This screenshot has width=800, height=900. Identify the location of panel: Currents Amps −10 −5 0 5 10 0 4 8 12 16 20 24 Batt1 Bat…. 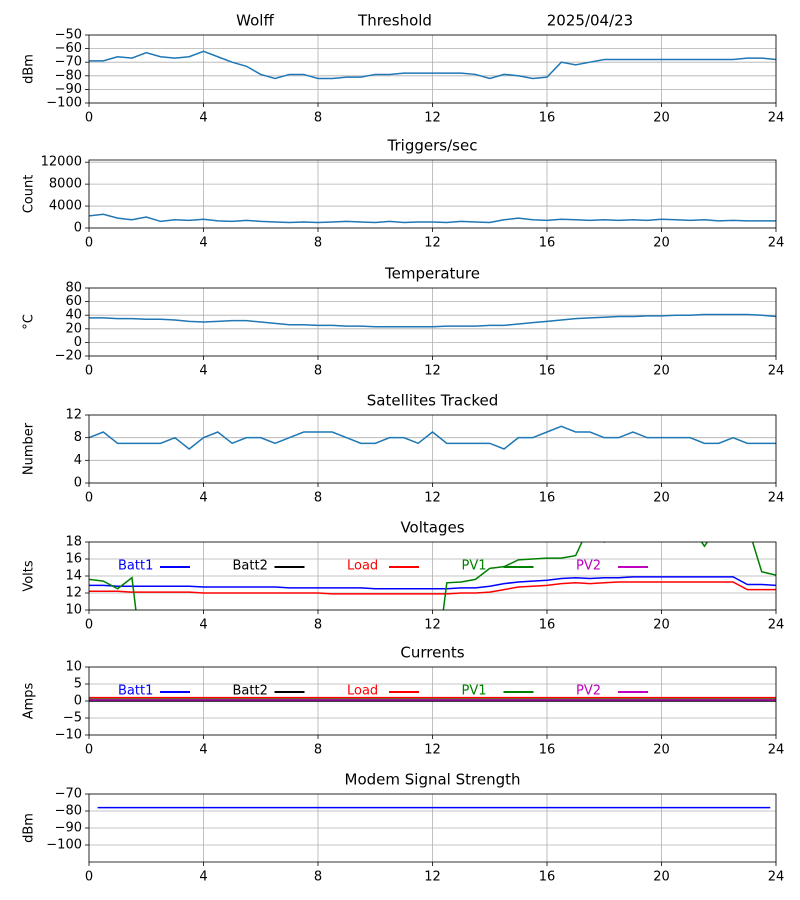
(403, 701).